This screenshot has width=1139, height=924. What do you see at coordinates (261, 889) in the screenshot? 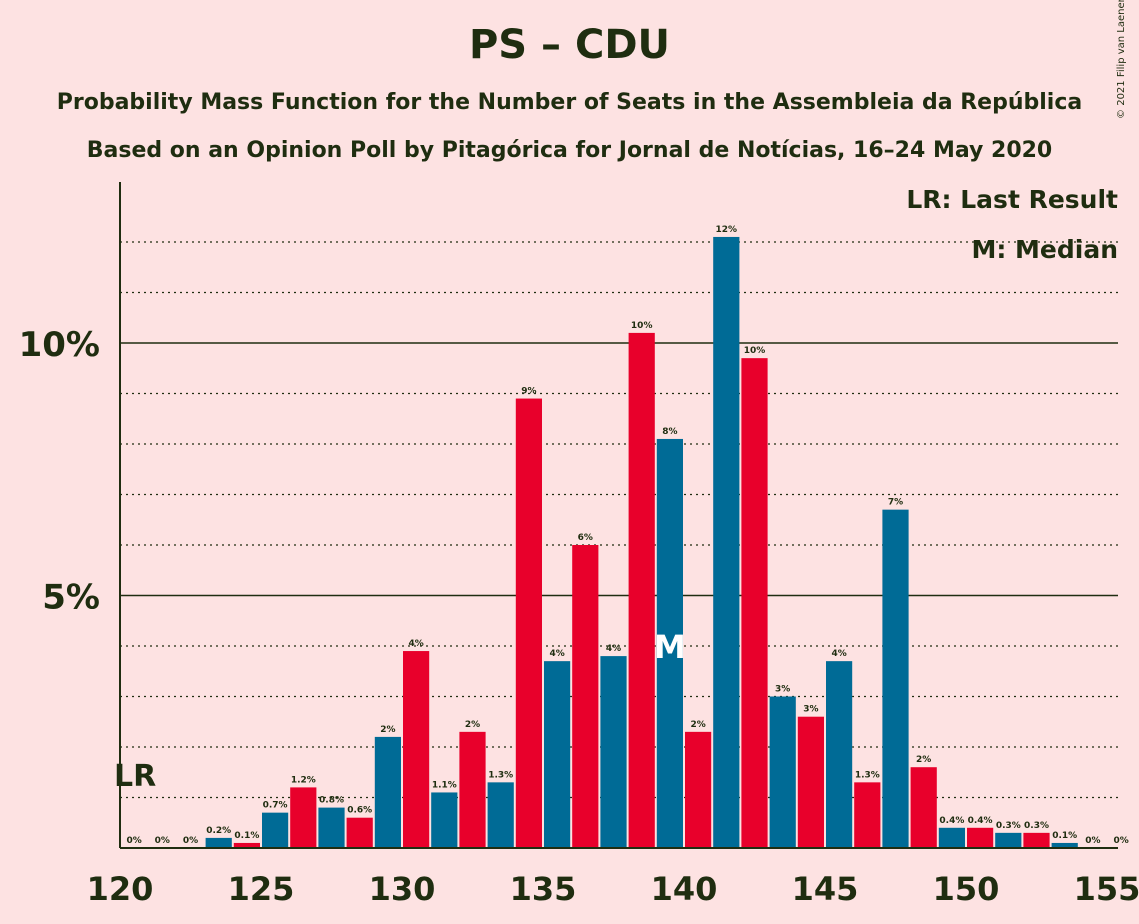
I see `x-tick-label-125: 125` at bounding box center [261, 889].